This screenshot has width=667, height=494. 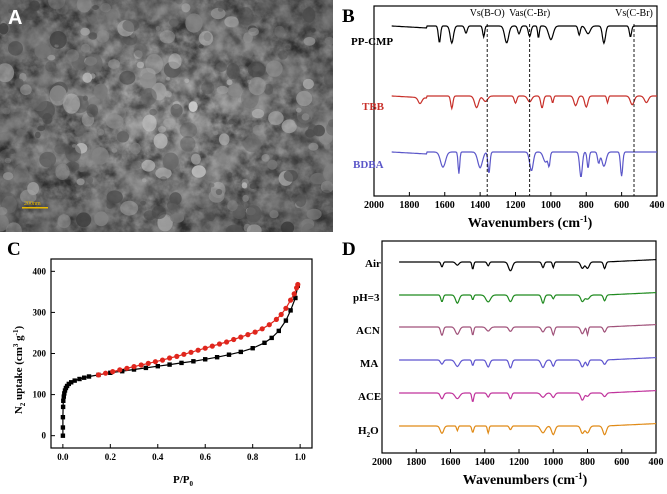 I want to click on y-tick-label: 0, so click(x=44, y=436).